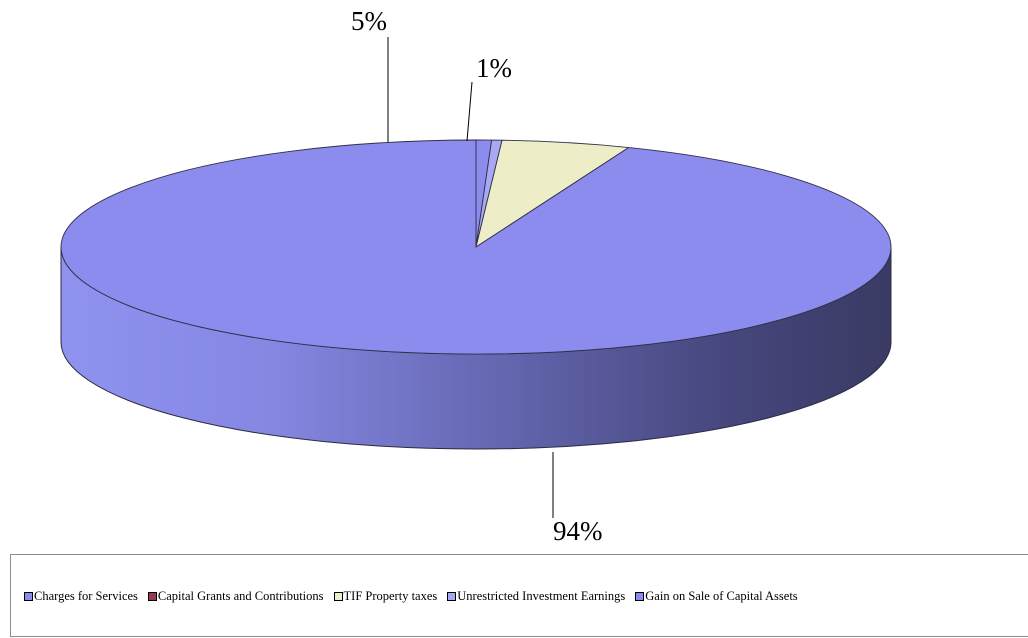 The image size is (1028, 638). I want to click on leader-lines, so click(470, 277).